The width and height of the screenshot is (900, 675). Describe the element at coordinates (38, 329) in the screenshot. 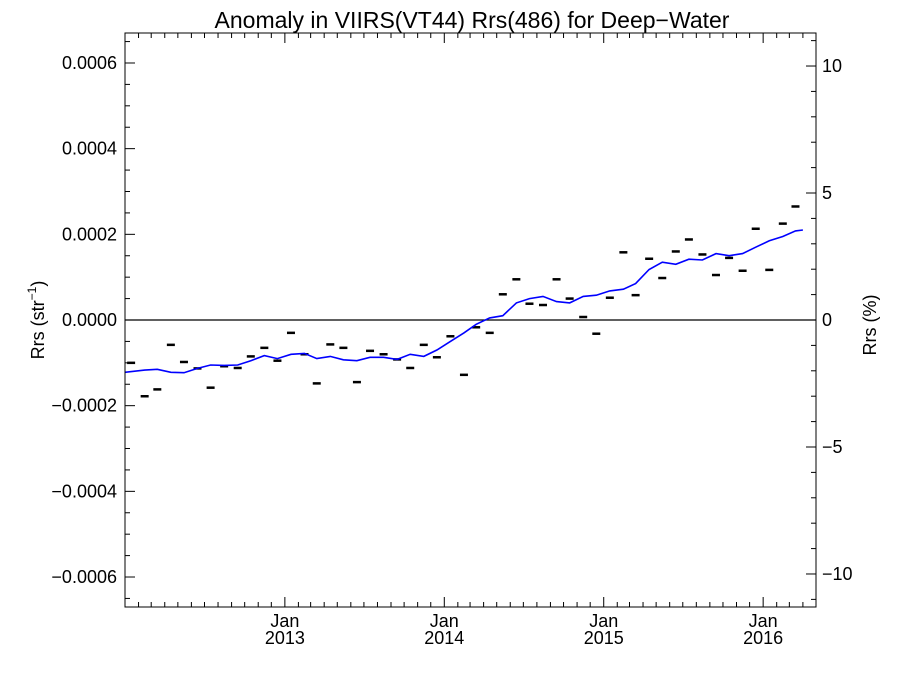

I see `y-axis-label-main: Rrs (str` at that location.